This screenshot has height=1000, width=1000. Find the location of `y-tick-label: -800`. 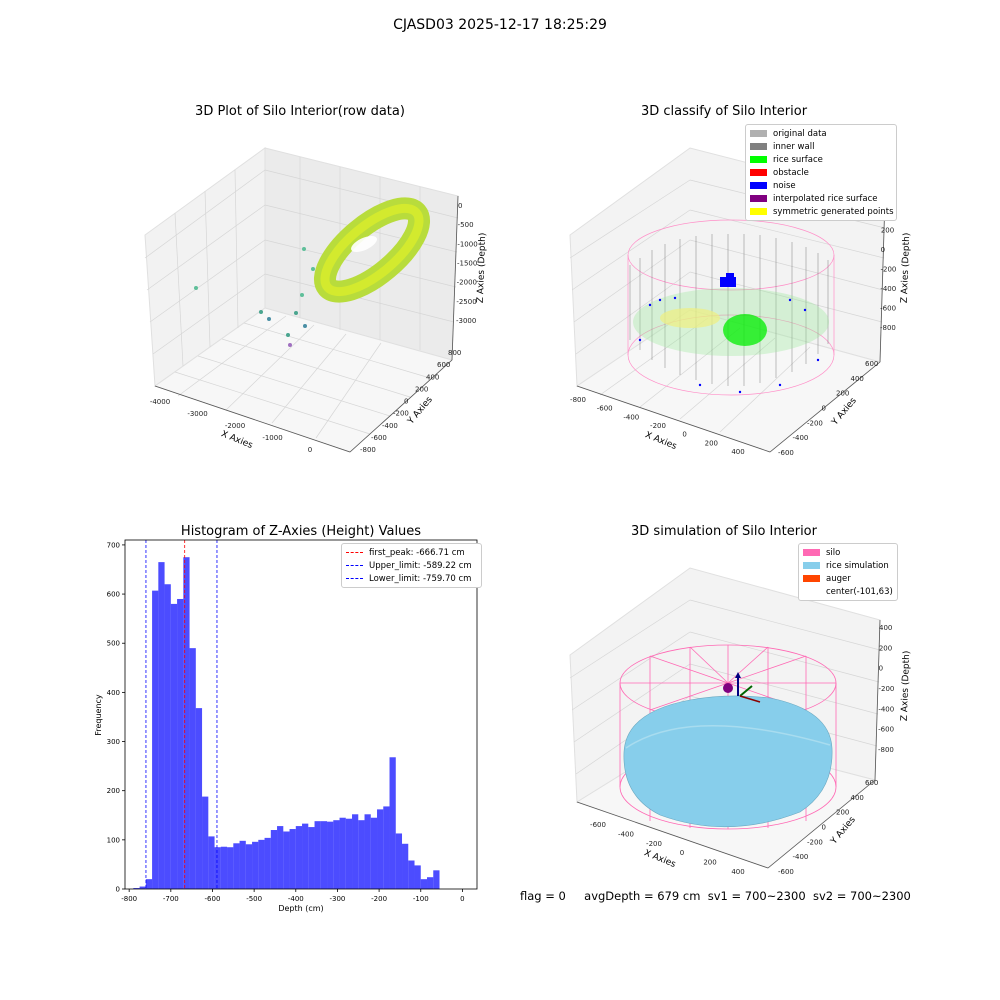

y-tick-label: -800 is located at coordinates (368, 450).